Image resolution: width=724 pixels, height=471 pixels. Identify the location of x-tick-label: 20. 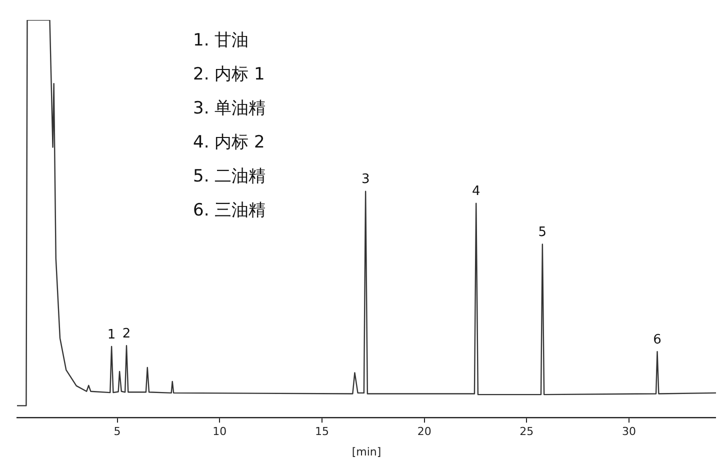
(424, 431).